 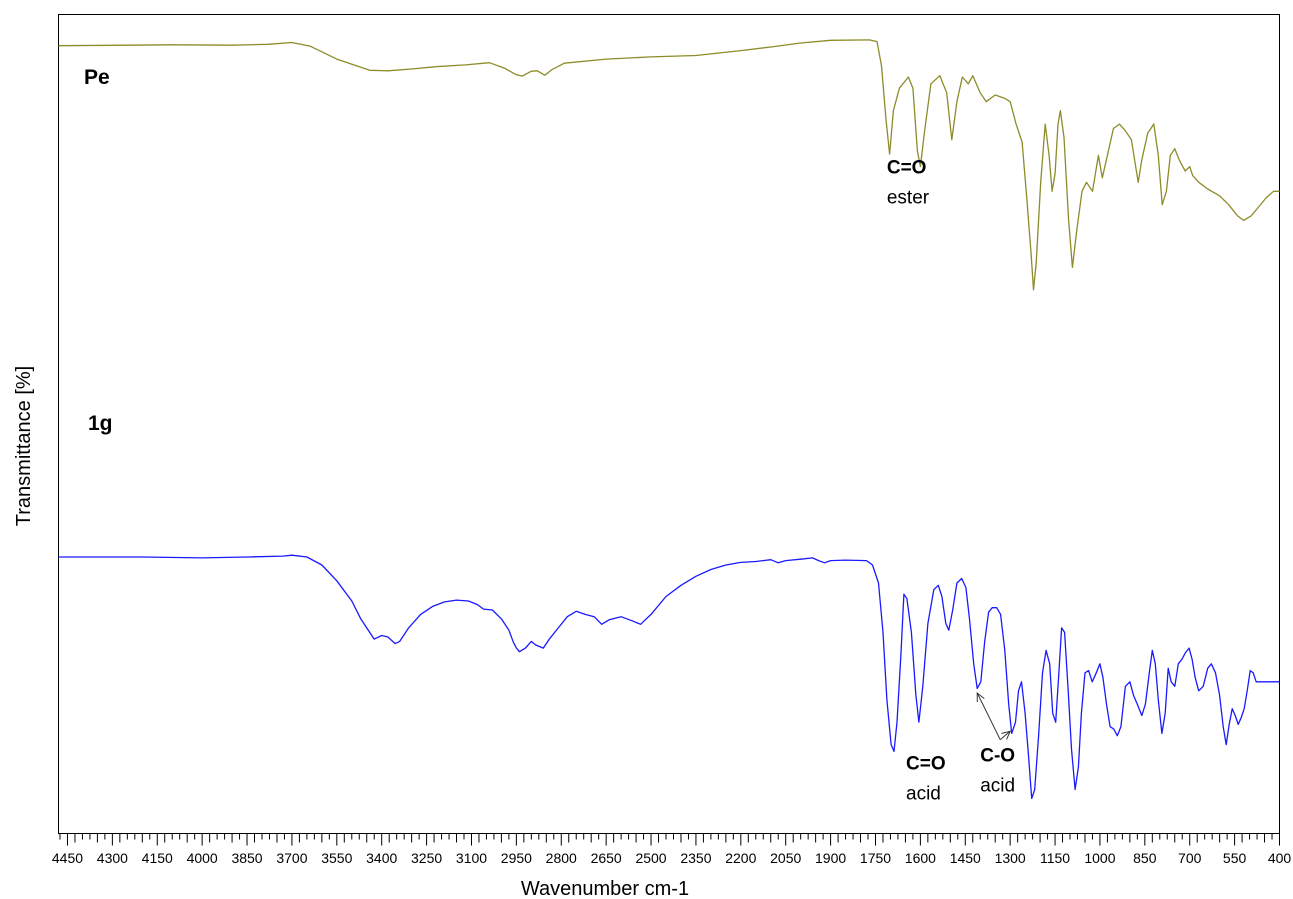 What do you see at coordinates (67, 858) in the screenshot?
I see `x-tick-label: 4450` at bounding box center [67, 858].